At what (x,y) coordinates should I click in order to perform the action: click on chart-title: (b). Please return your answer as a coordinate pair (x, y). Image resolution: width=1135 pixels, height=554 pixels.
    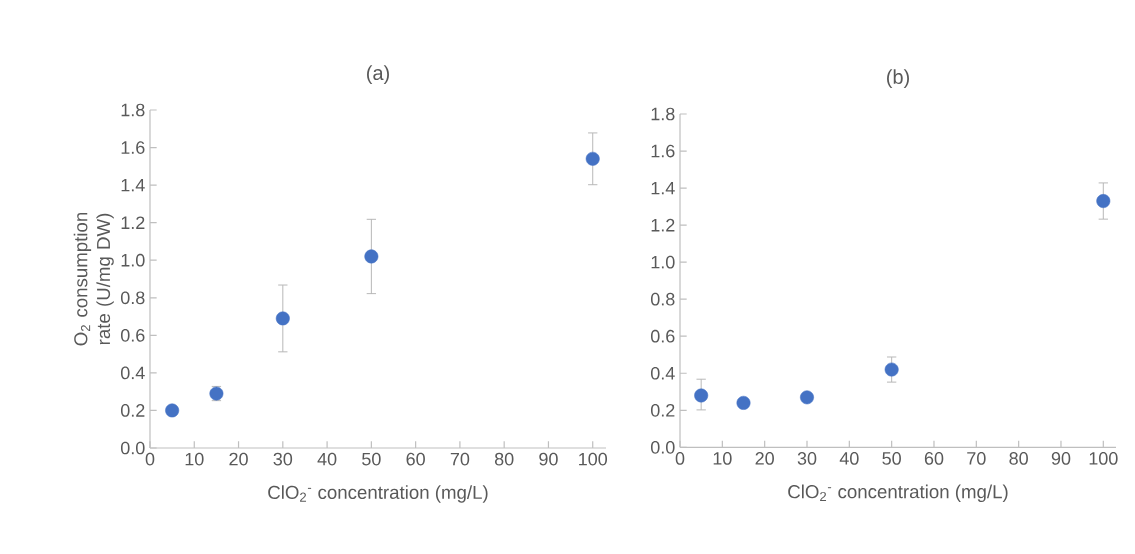
    Looking at the image, I should click on (898, 78).